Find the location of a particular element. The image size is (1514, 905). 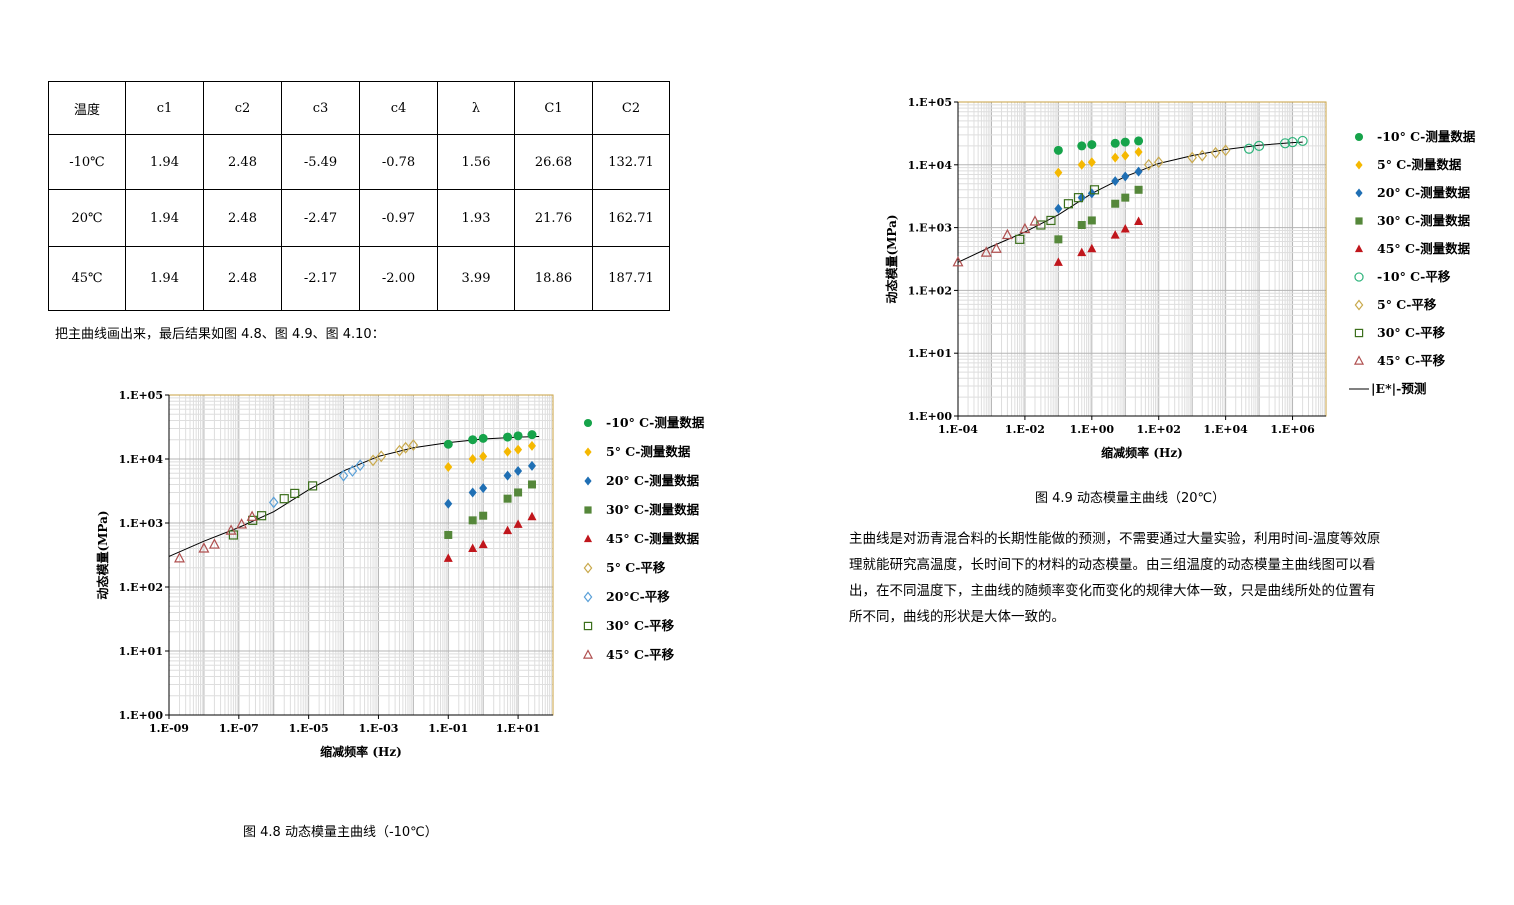

legend-label: 20°C-平移 is located at coordinates (638, 596).